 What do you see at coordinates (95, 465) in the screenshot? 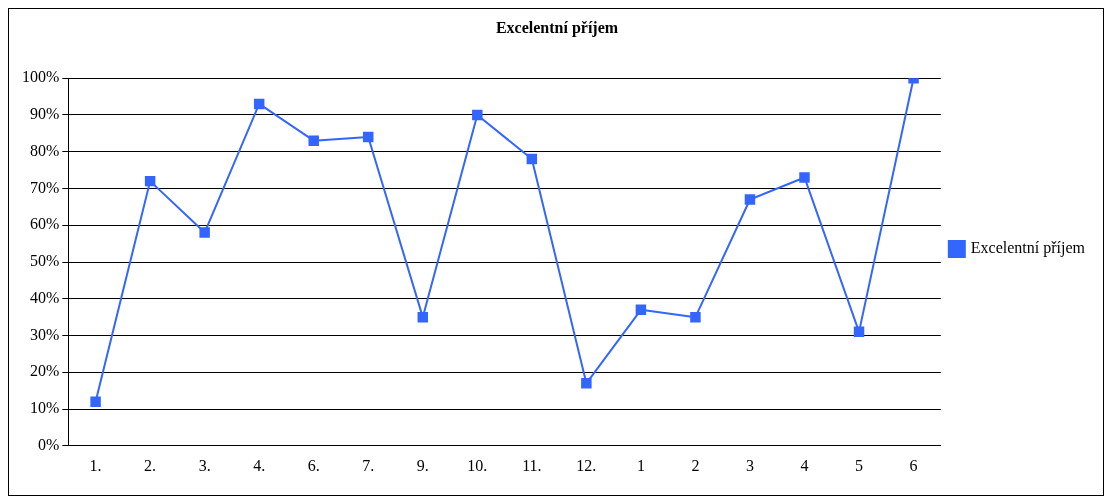
I see `x-tick-label: 1.` at bounding box center [95, 465].